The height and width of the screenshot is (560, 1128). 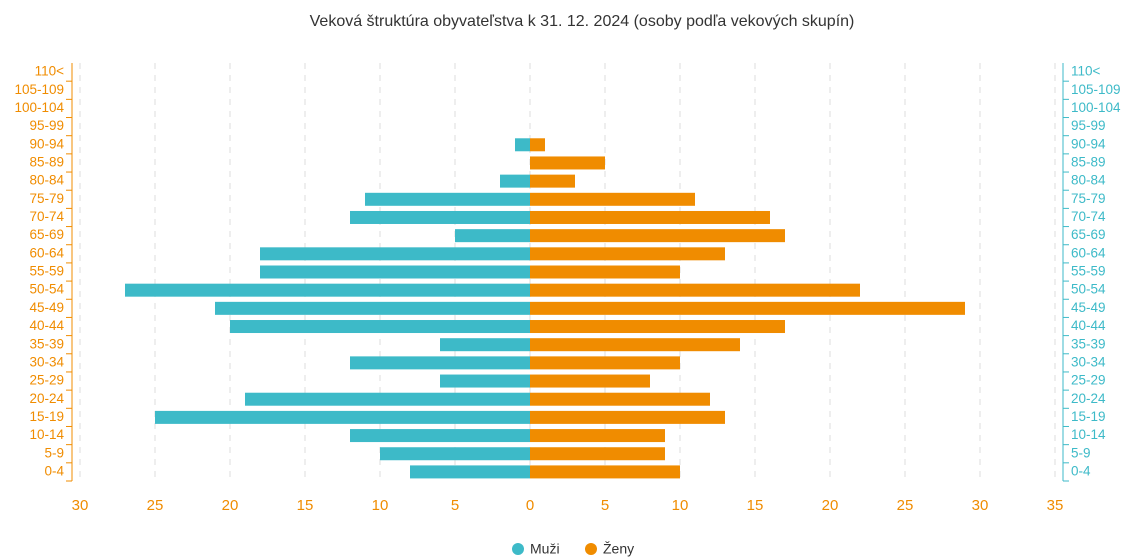 I want to click on y-tick-label-right: 105-109, so click(x=1096, y=89).